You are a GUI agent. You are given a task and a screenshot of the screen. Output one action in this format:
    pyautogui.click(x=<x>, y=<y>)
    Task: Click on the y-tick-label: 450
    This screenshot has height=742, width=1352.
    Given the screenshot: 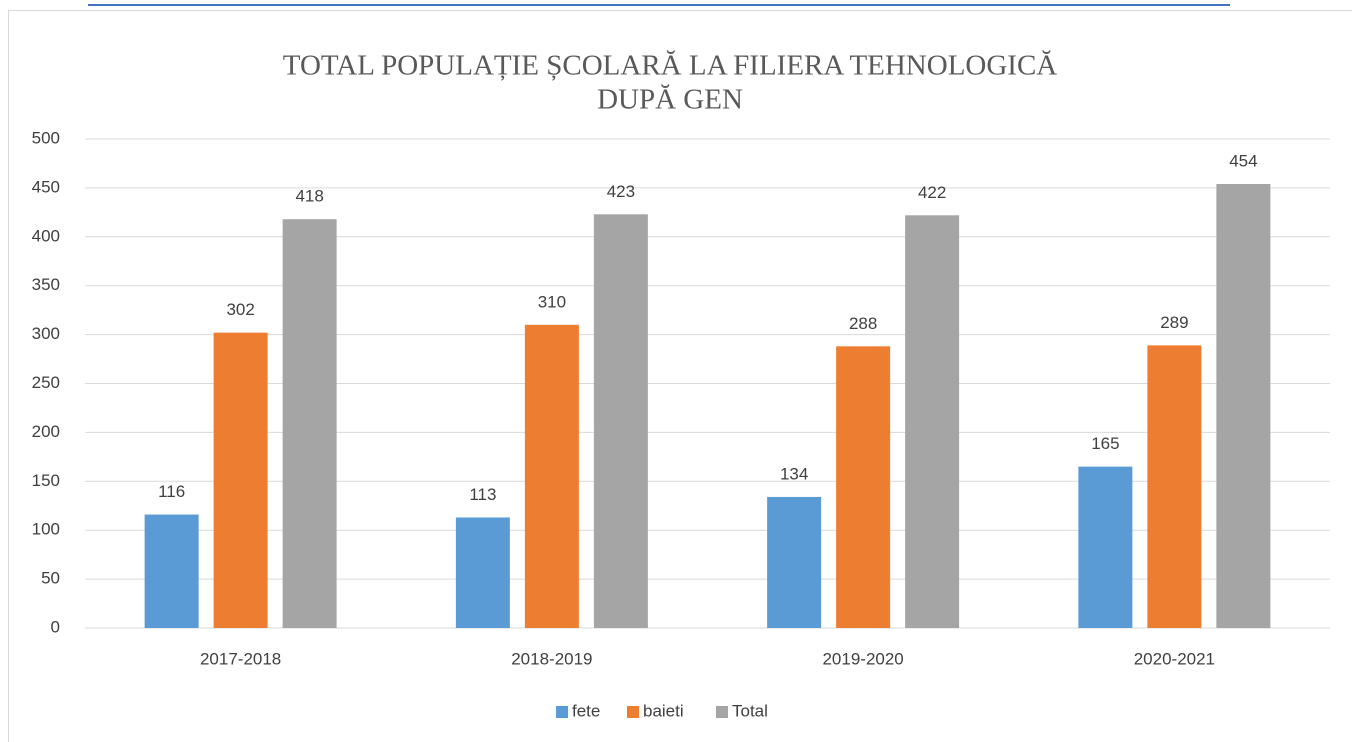 What is the action you would take?
    pyautogui.click(x=46, y=186)
    